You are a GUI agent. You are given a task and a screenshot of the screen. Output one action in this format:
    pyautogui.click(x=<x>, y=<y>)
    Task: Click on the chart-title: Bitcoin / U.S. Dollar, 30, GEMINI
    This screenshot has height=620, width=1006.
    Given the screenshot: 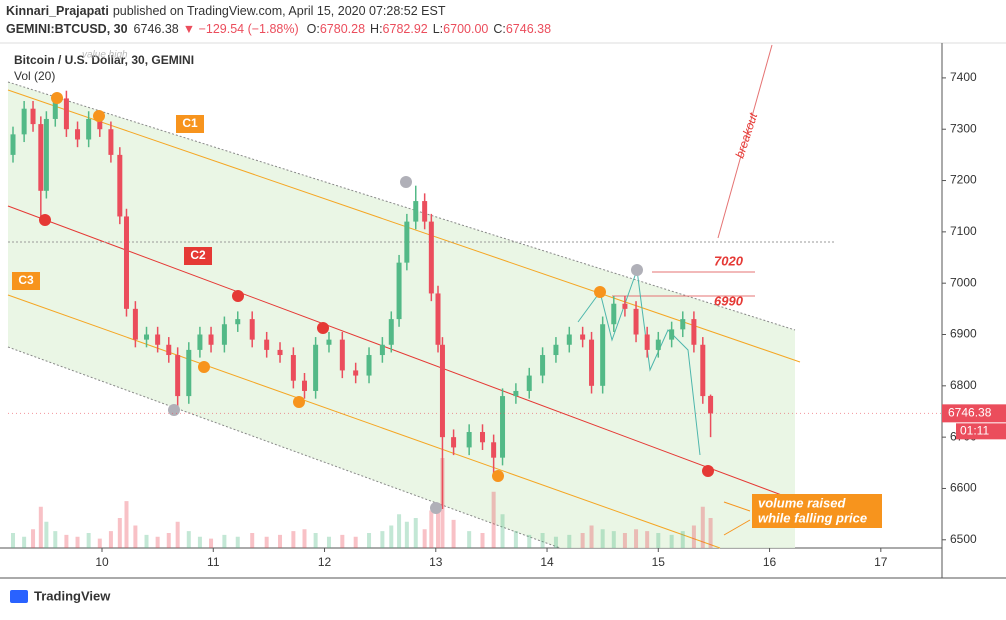 What is the action you would take?
    pyautogui.click(x=104, y=60)
    